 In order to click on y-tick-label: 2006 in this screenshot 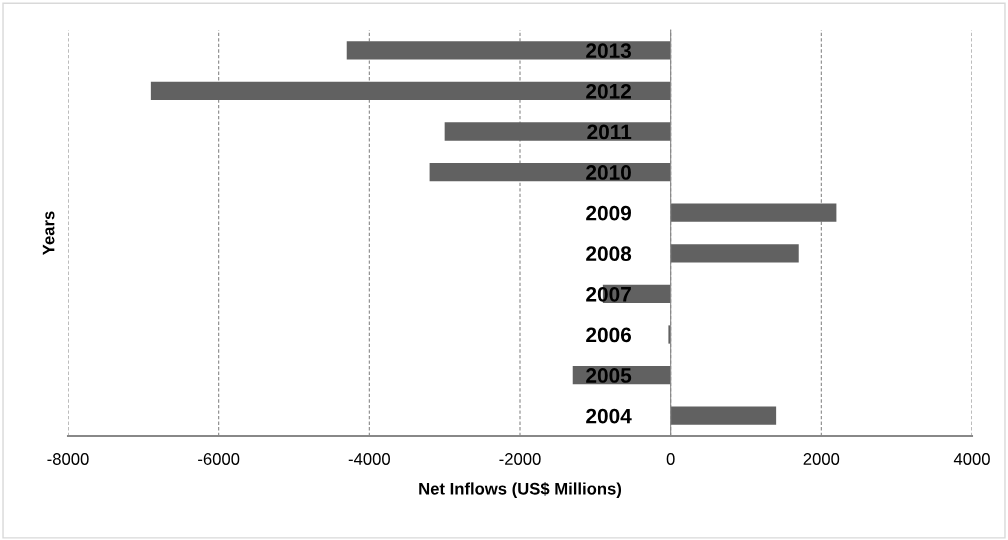, I will do `click(609, 335)`.